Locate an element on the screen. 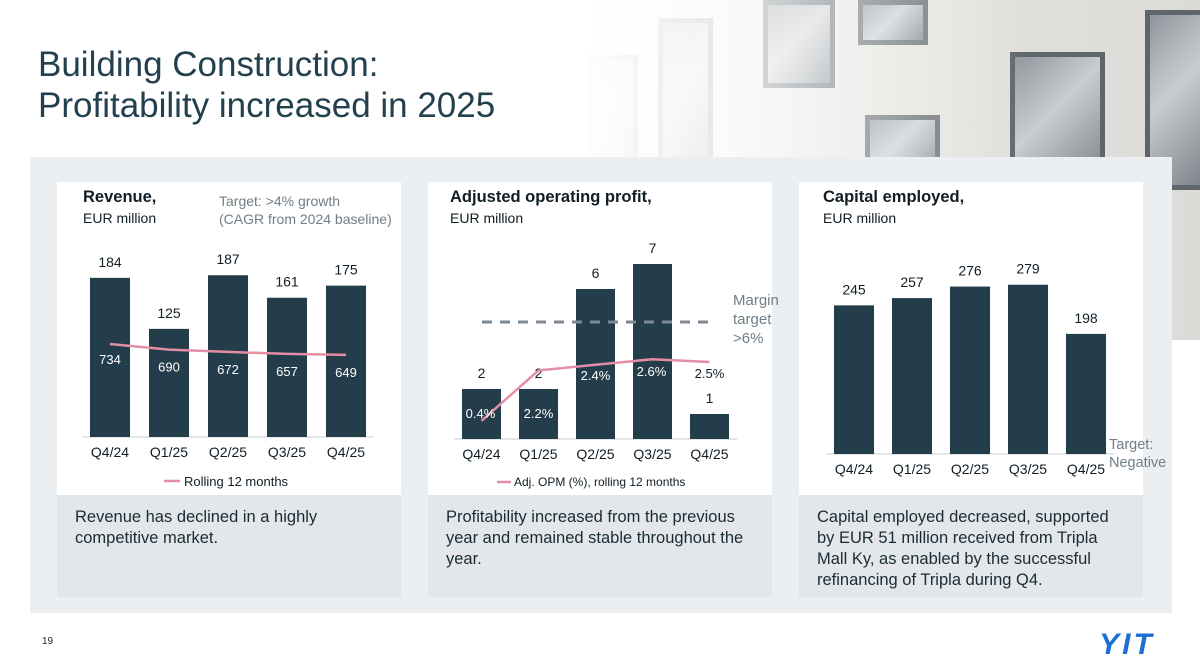 The width and height of the screenshot is (1200, 668). rolling-12m-value-label: 657 is located at coordinates (287, 371).